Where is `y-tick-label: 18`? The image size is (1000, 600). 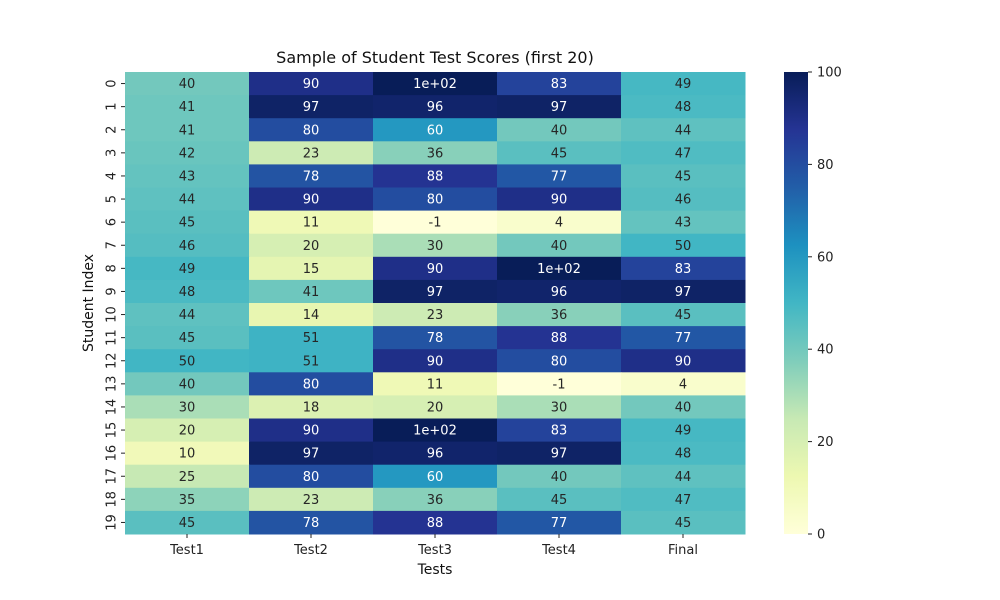 y-tick-label: 18 is located at coordinates (112, 499).